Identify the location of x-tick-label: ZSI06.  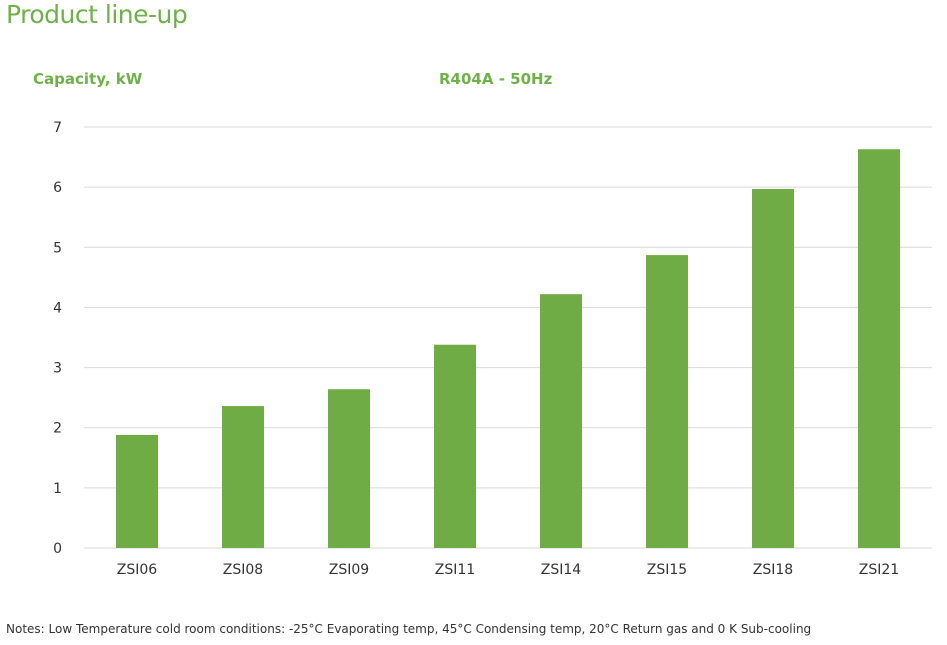
(137, 570).